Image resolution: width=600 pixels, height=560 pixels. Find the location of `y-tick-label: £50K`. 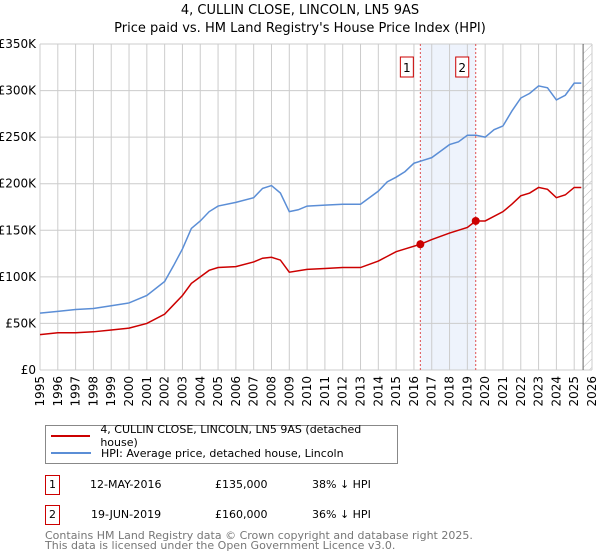

y-tick-label: £50K is located at coordinates (21, 323).